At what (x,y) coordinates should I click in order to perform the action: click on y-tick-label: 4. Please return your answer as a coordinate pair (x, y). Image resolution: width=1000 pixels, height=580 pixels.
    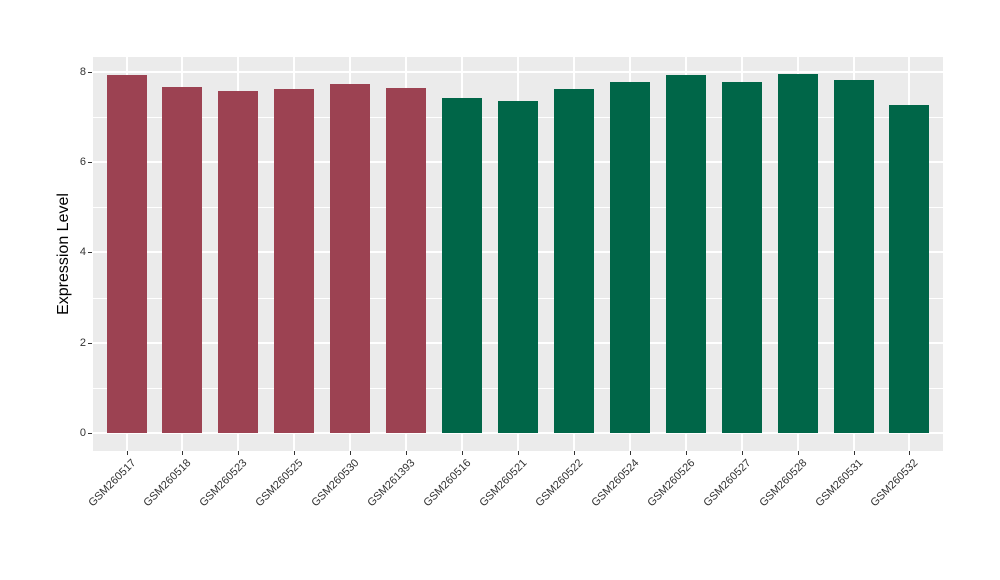
    Looking at the image, I should click on (82, 252).